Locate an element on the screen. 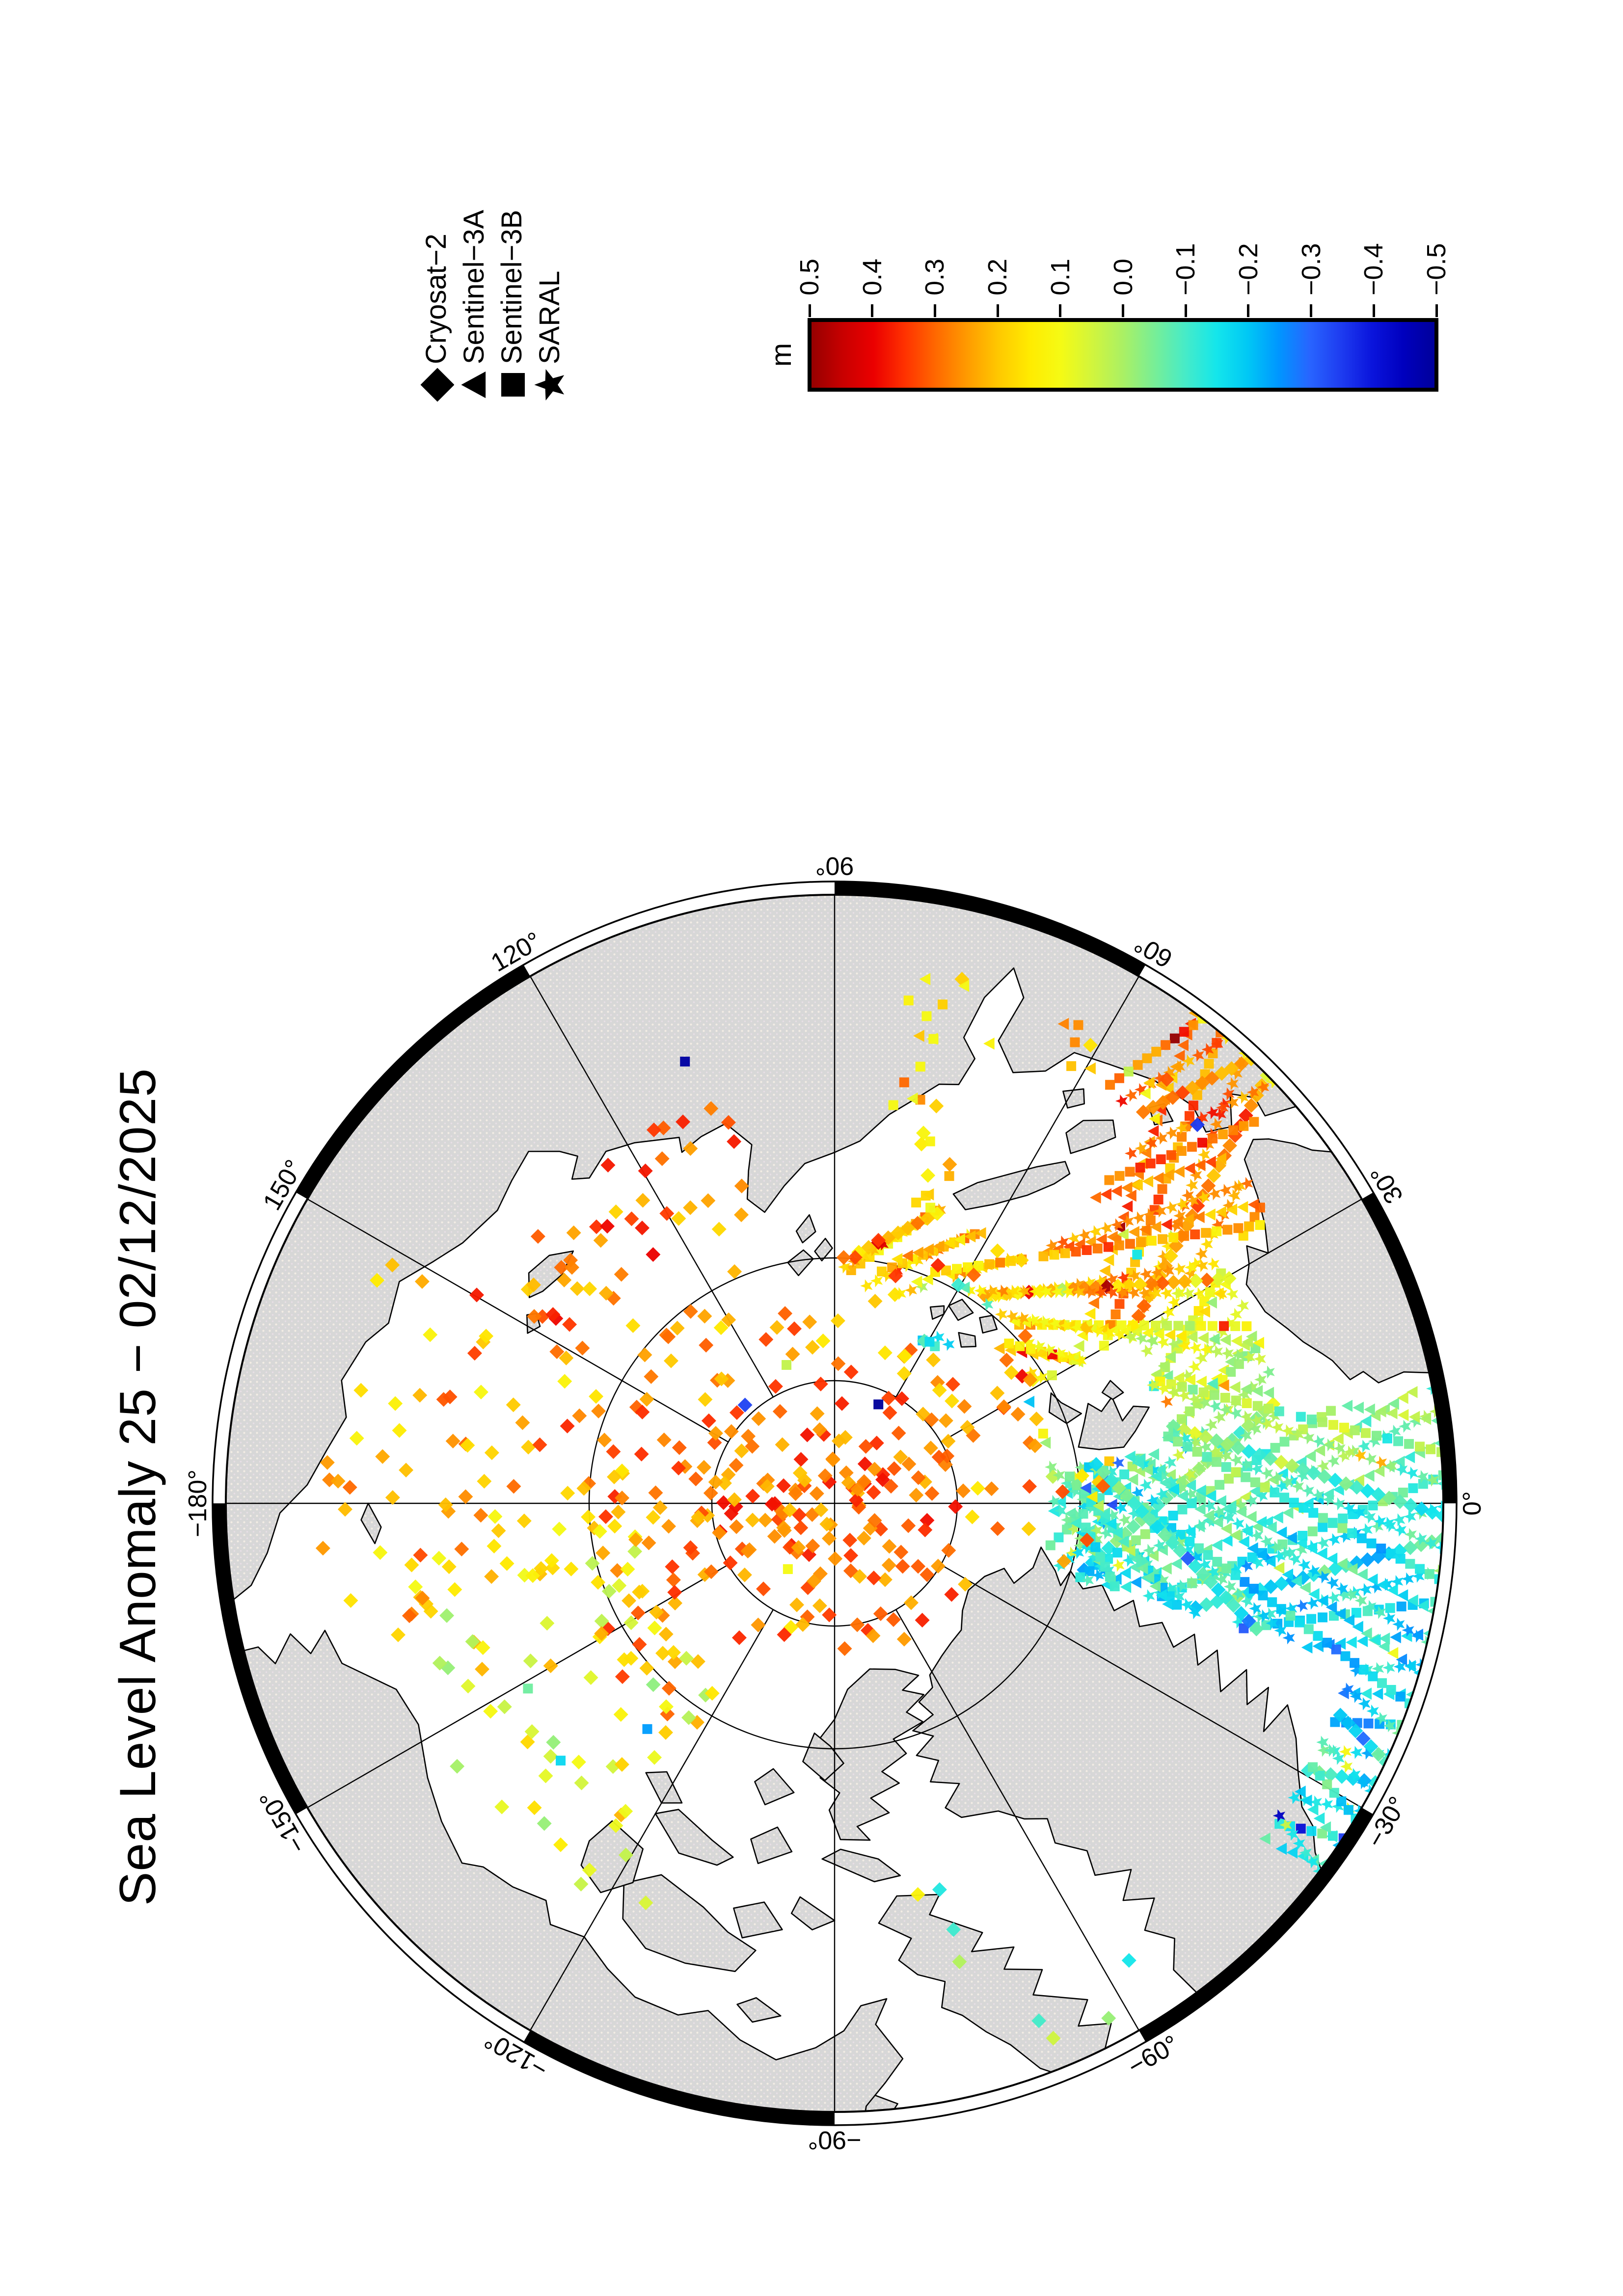 Image resolution: width=1623 pixels, height=2296 pixels. satellite-legend: Cryosat−2 Sentinel−3A Sentinel−3B SARAL is located at coordinates (492, 306).